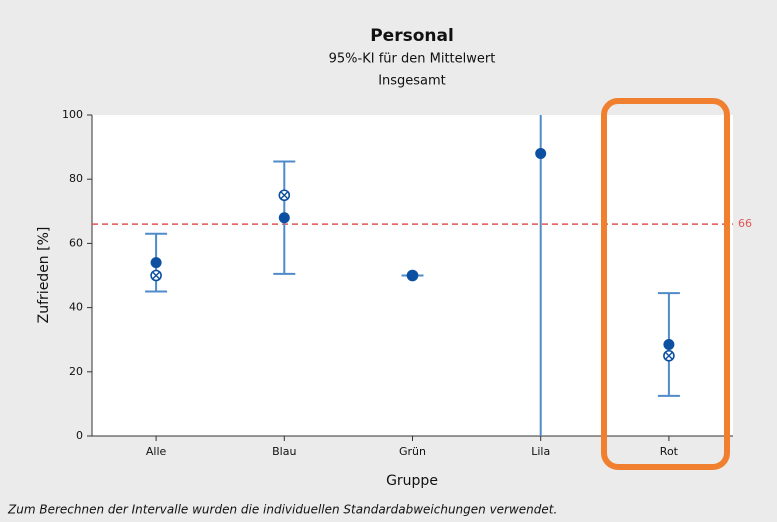 This screenshot has height=522, width=777. Describe the element at coordinates (665, 284) in the screenshot. I see `highlight-box` at that location.